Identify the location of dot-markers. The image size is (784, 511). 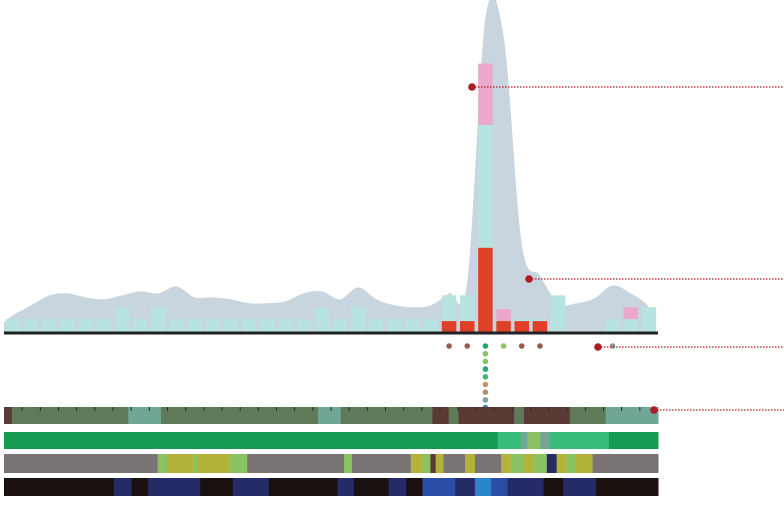
(531, 377).